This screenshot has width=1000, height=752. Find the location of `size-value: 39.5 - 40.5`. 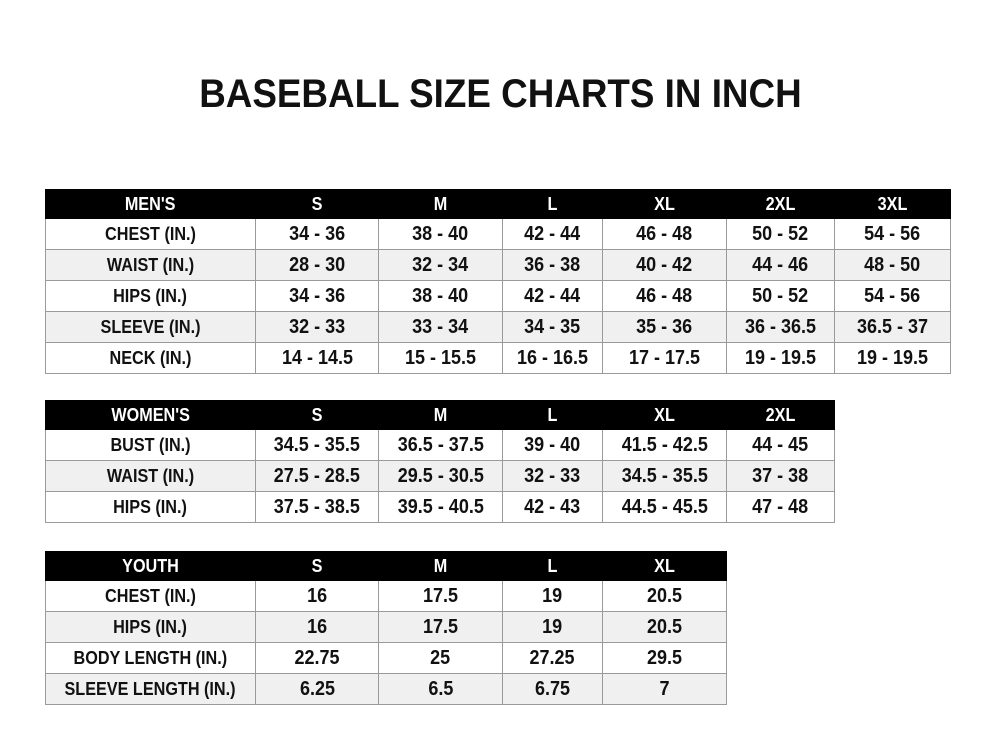

size-value: 39.5 - 40.5 is located at coordinates (440, 507).